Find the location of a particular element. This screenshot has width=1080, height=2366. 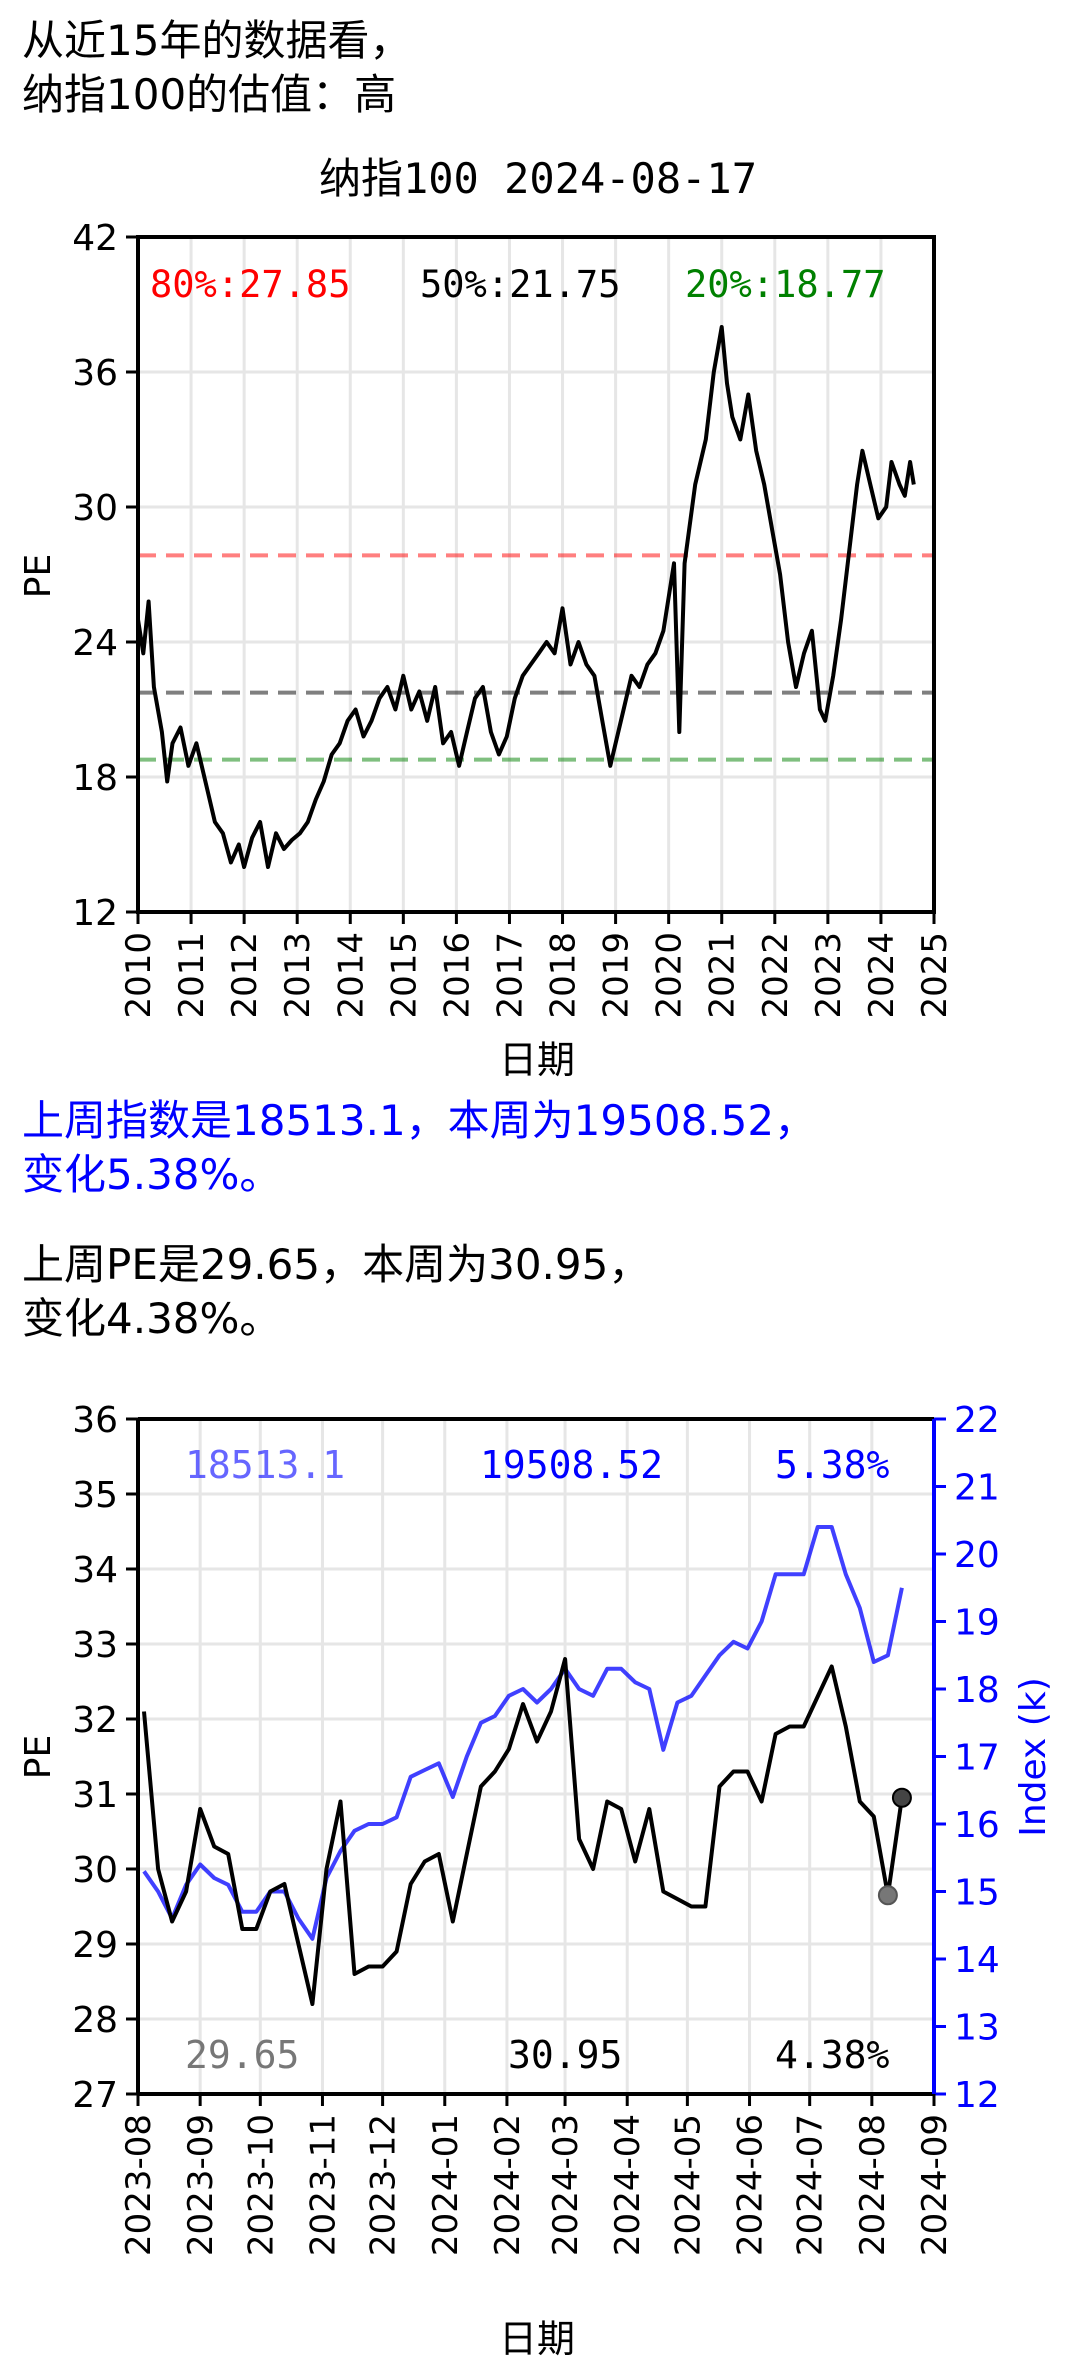

y-tick-label: 18 is located at coordinates (95, 778).